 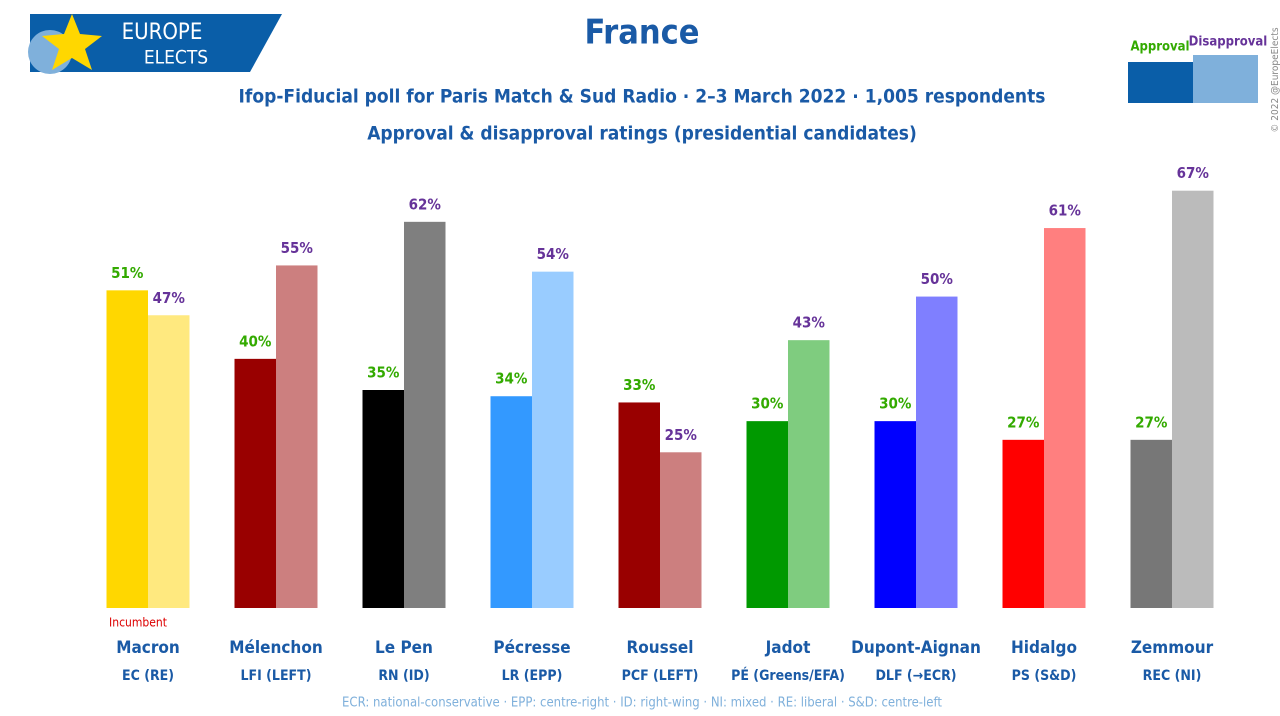 I want to click on value-label: 55%, so click(x=297, y=248).